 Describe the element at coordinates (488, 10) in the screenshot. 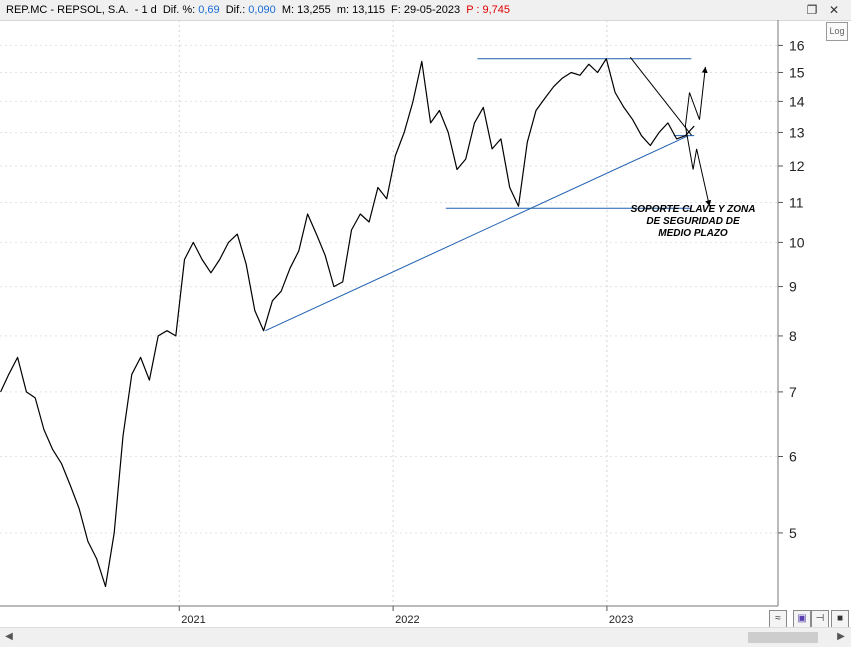

I see `price-label: P : 9,745` at that location.